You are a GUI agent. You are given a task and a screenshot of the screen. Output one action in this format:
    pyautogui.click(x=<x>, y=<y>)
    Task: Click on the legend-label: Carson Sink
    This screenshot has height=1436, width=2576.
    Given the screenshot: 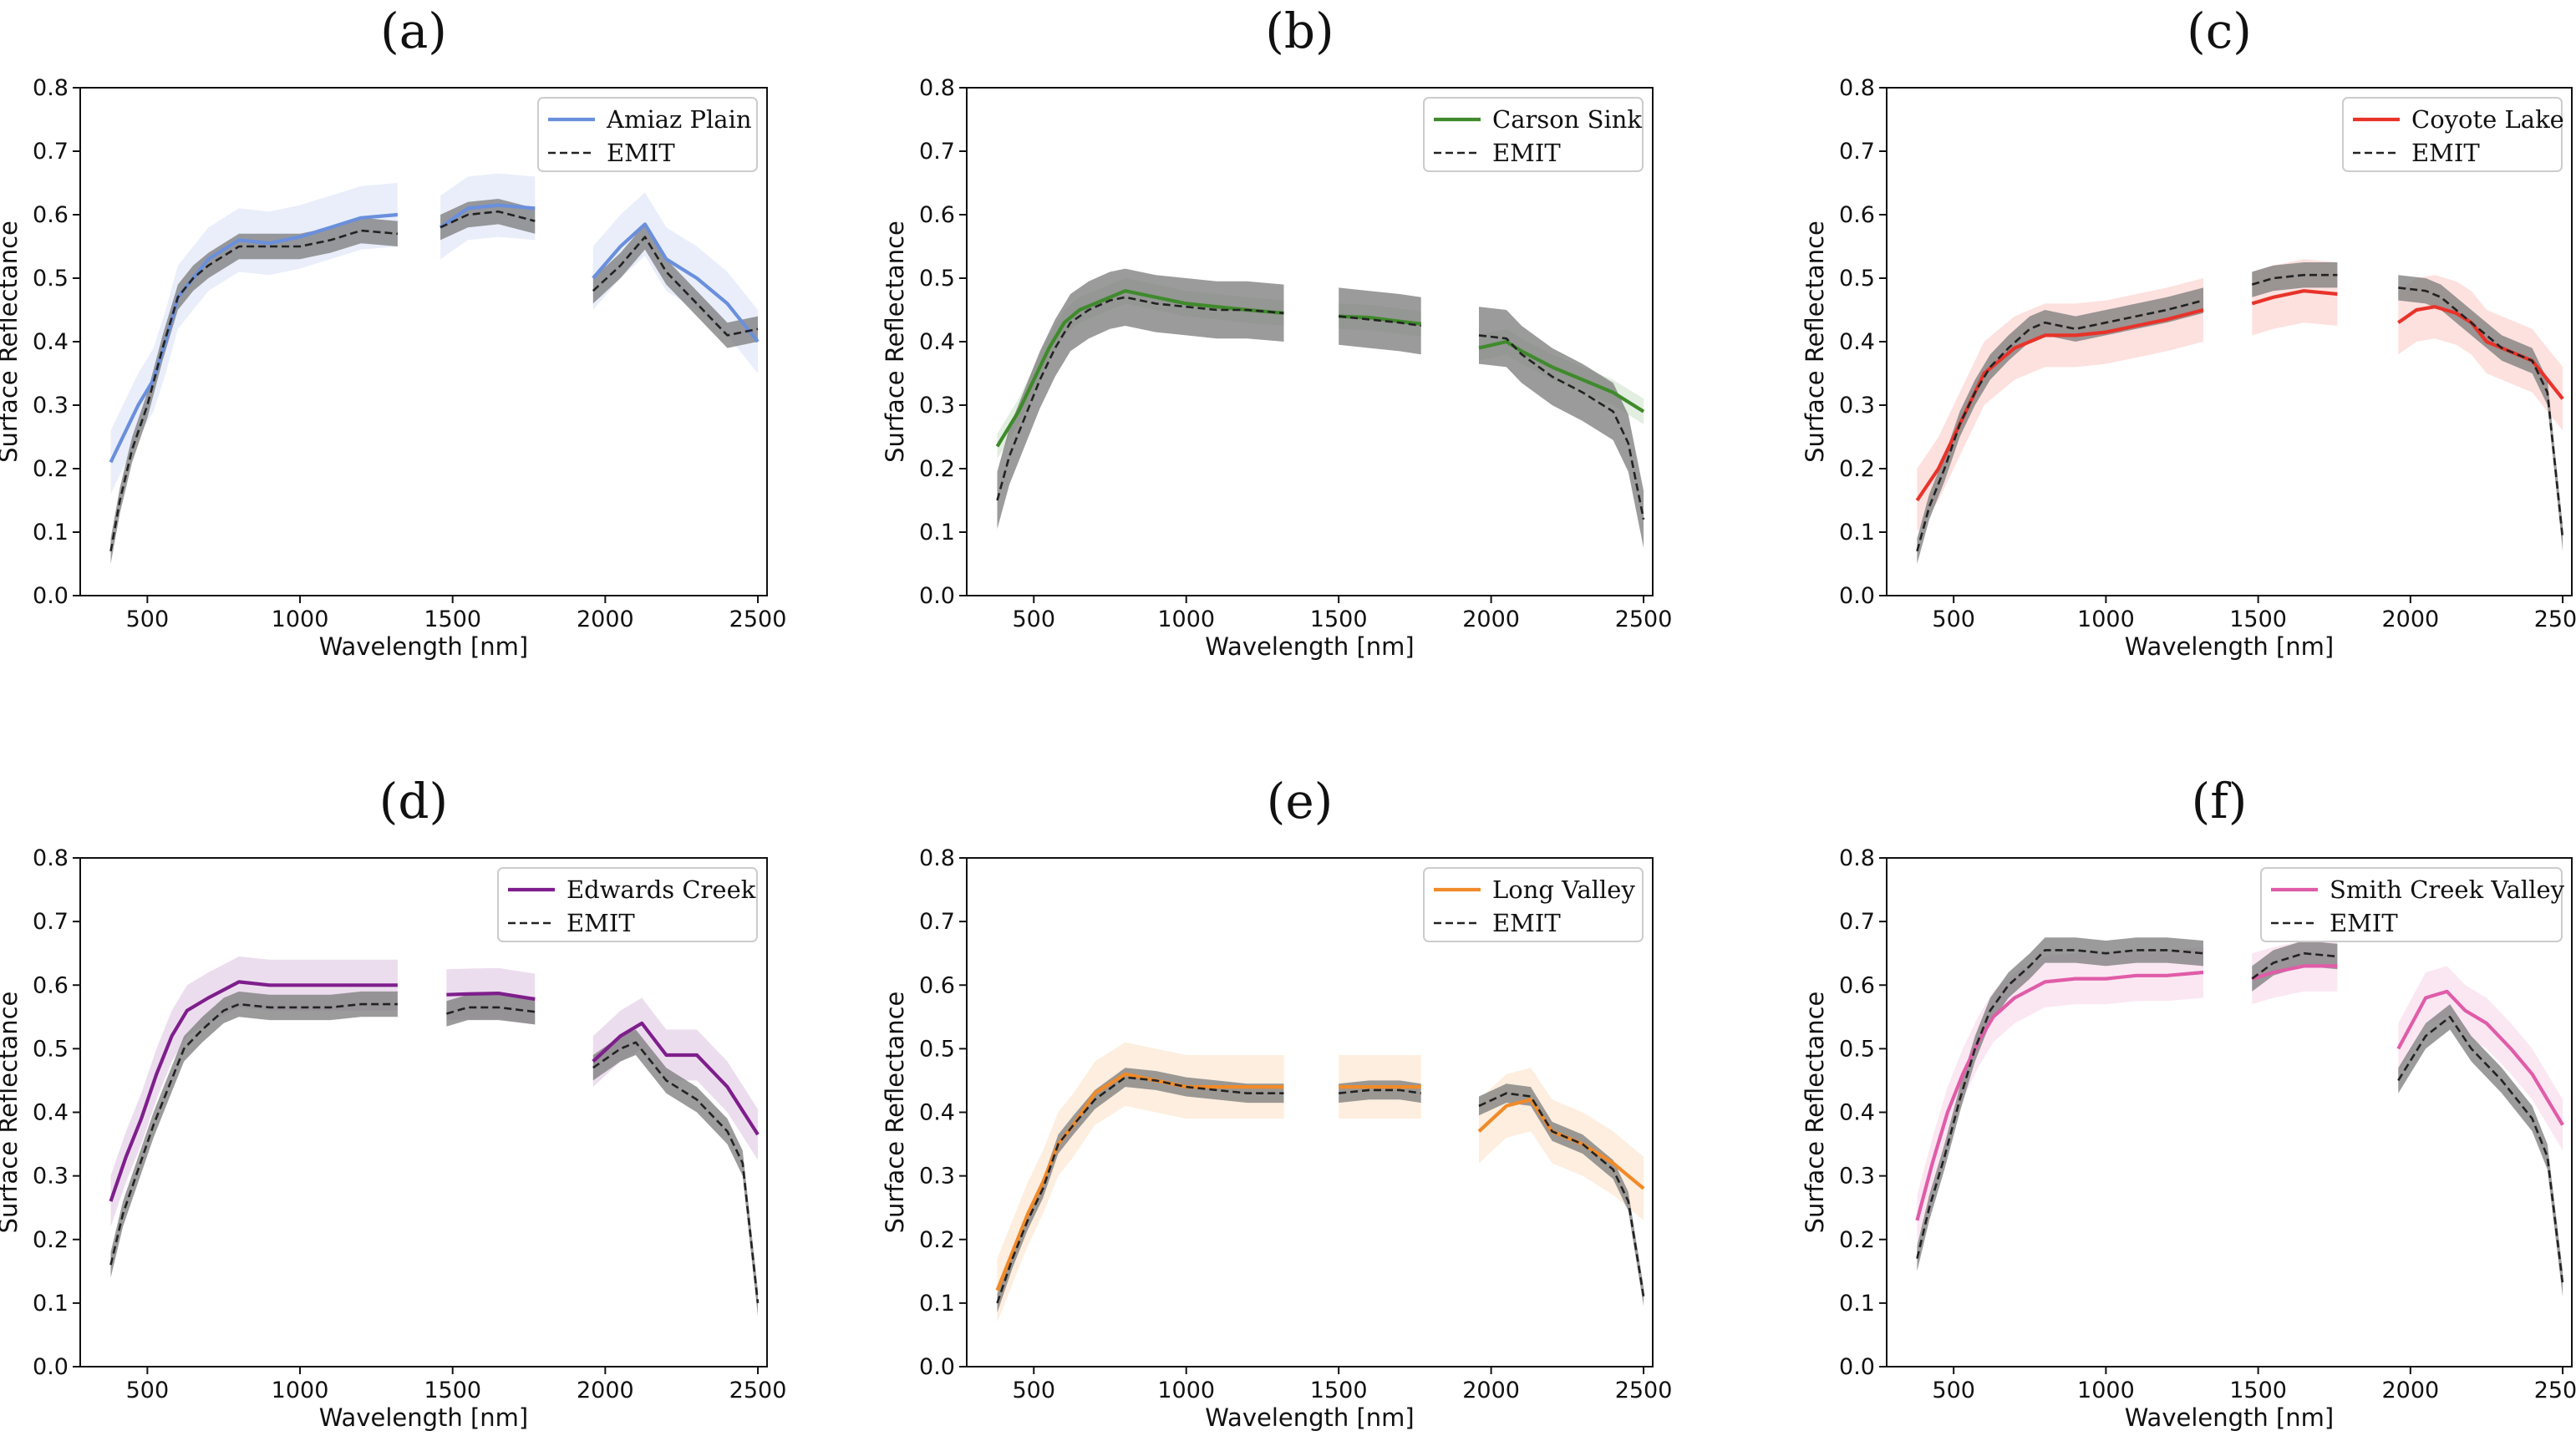 What is the action you would take?
    pyautogui.click(x=1567, y=119)
    